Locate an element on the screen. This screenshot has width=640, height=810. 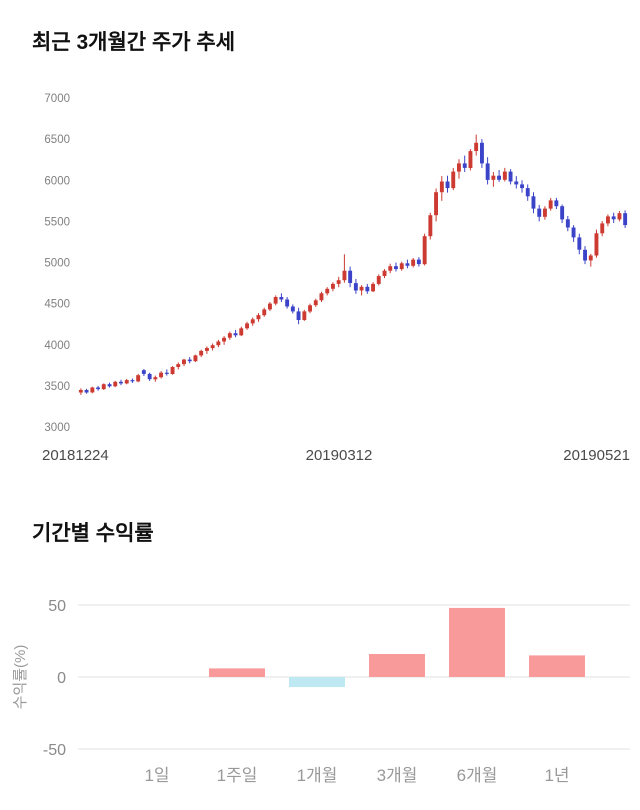
svg-text: 1개월 is located at coordinates (317, 775).